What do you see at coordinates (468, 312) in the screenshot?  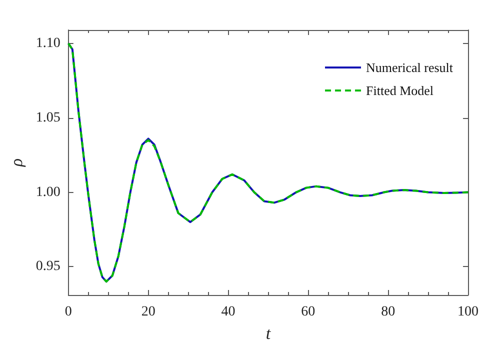 I see `x-tick-label: 100` at bounding box center [468, 312].